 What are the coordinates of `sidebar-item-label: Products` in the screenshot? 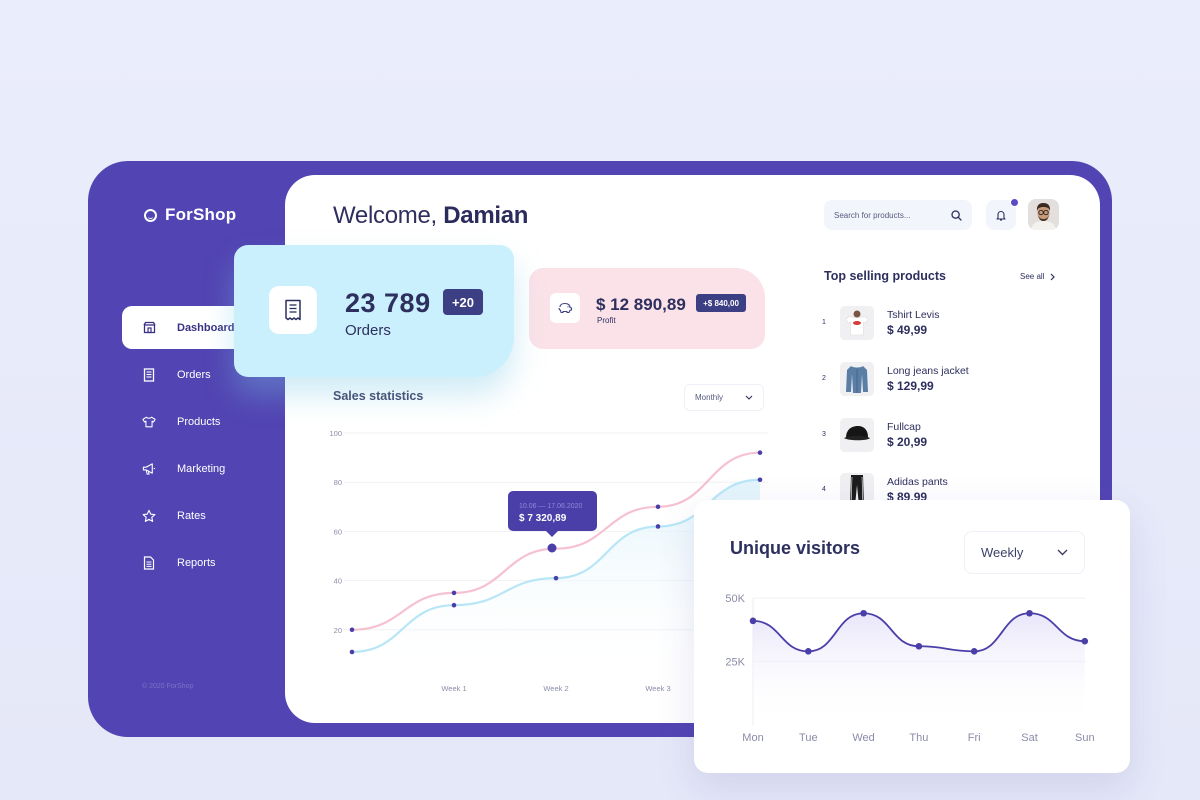 It's located at (199, 421).